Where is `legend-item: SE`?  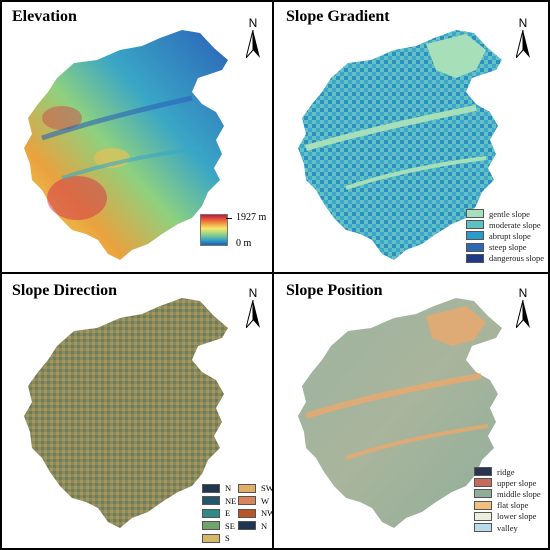 legend-item: SE is located at coordinates (219, 526).